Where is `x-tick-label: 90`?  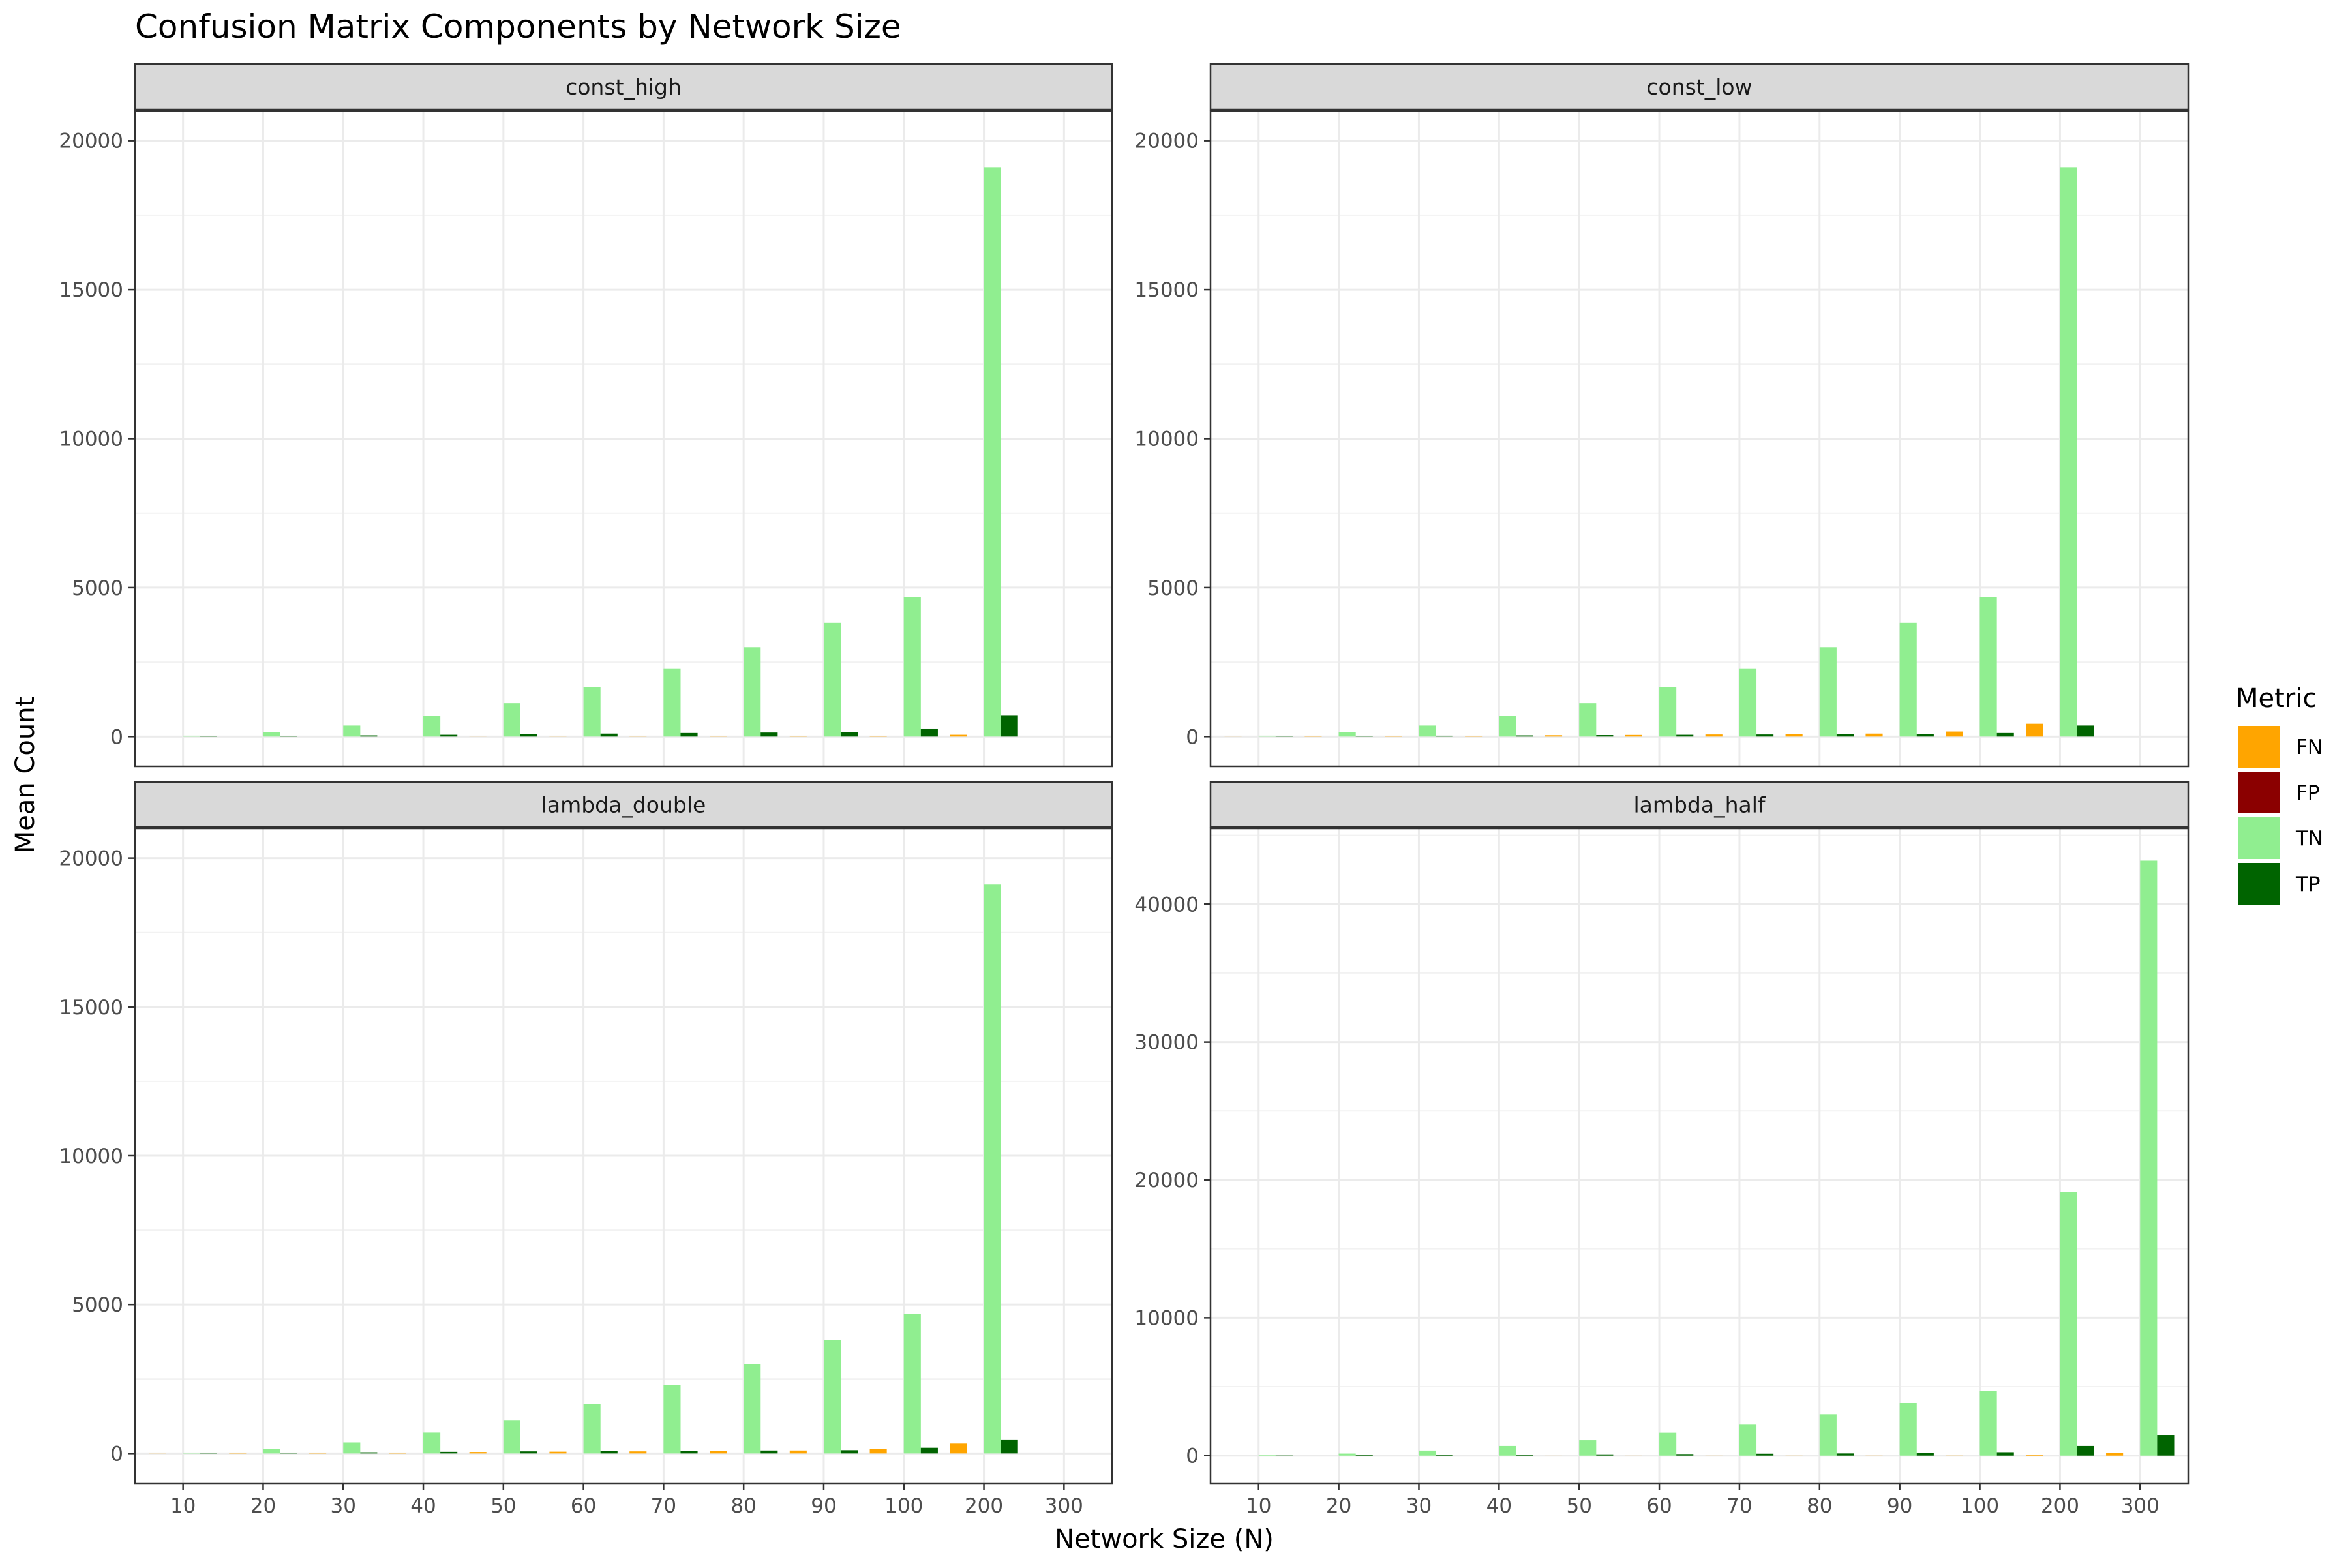
x-tick-label: 90 is located at coordinates (1900, 1506).